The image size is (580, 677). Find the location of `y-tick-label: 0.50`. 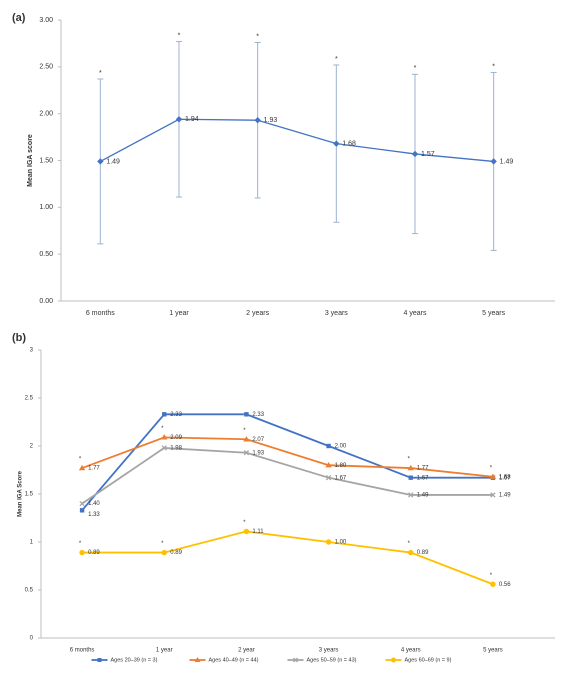

y-tick-label: 0.50 is located at coordinates (46, 254).